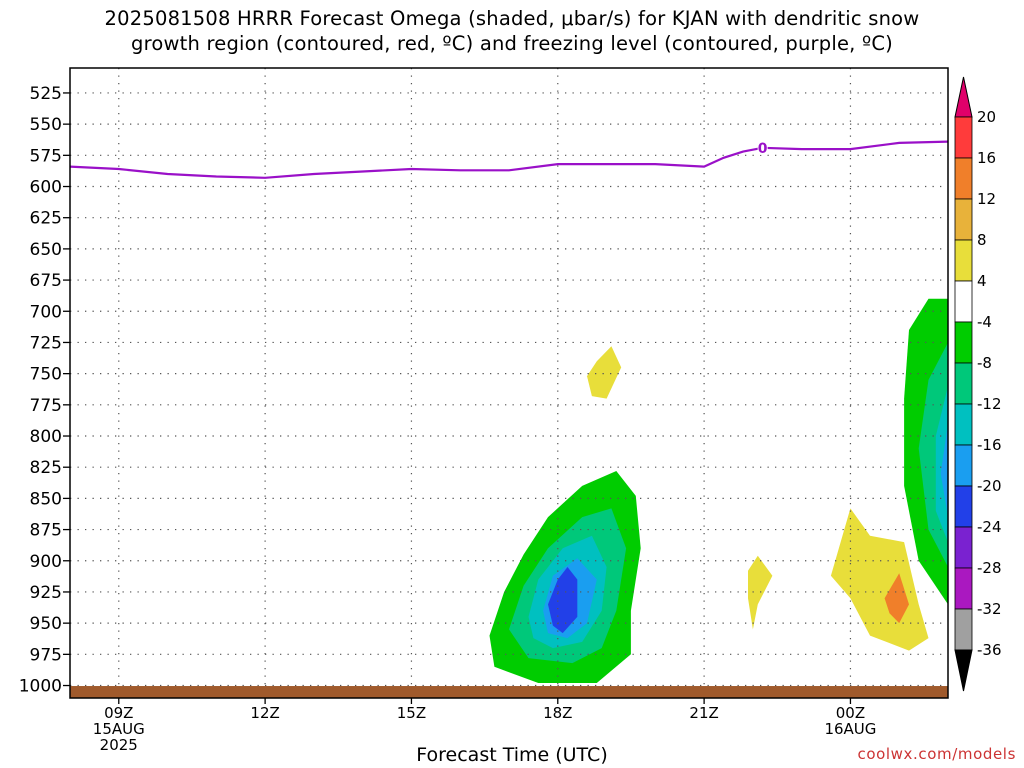 Image resolution: width=1024 pixels, height=768 pixels. Describe the element at coordinates (989, 527) in the screenshot. I see `colorbar-label: -24` at that location.